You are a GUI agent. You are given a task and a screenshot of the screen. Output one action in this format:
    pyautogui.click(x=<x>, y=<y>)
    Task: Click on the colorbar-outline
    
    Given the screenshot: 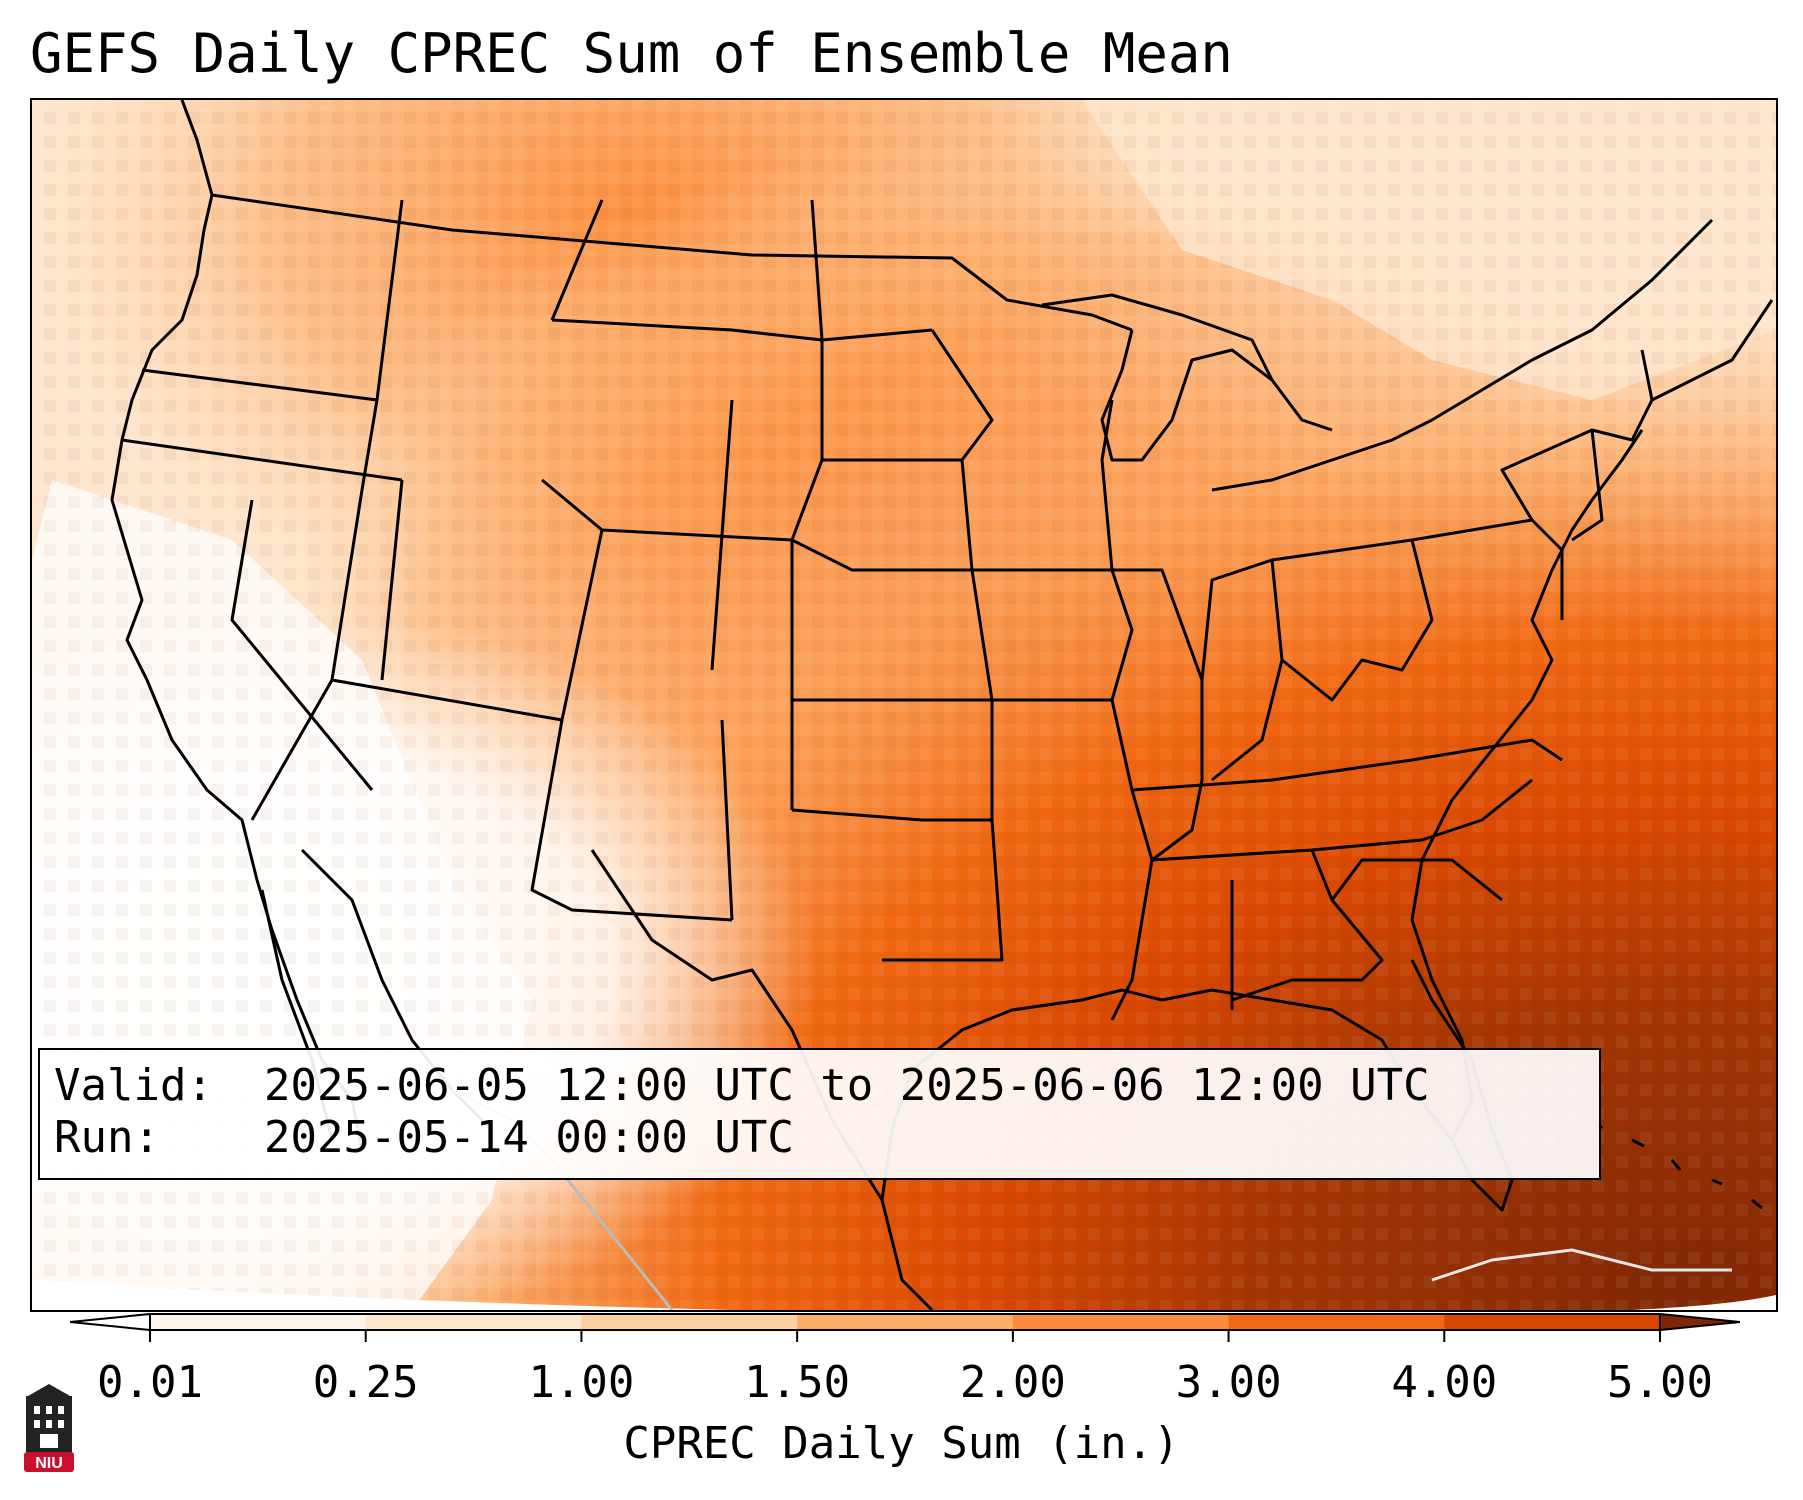 What is the action you would take?
    pyautogui.click(x=905, y=1322)
    